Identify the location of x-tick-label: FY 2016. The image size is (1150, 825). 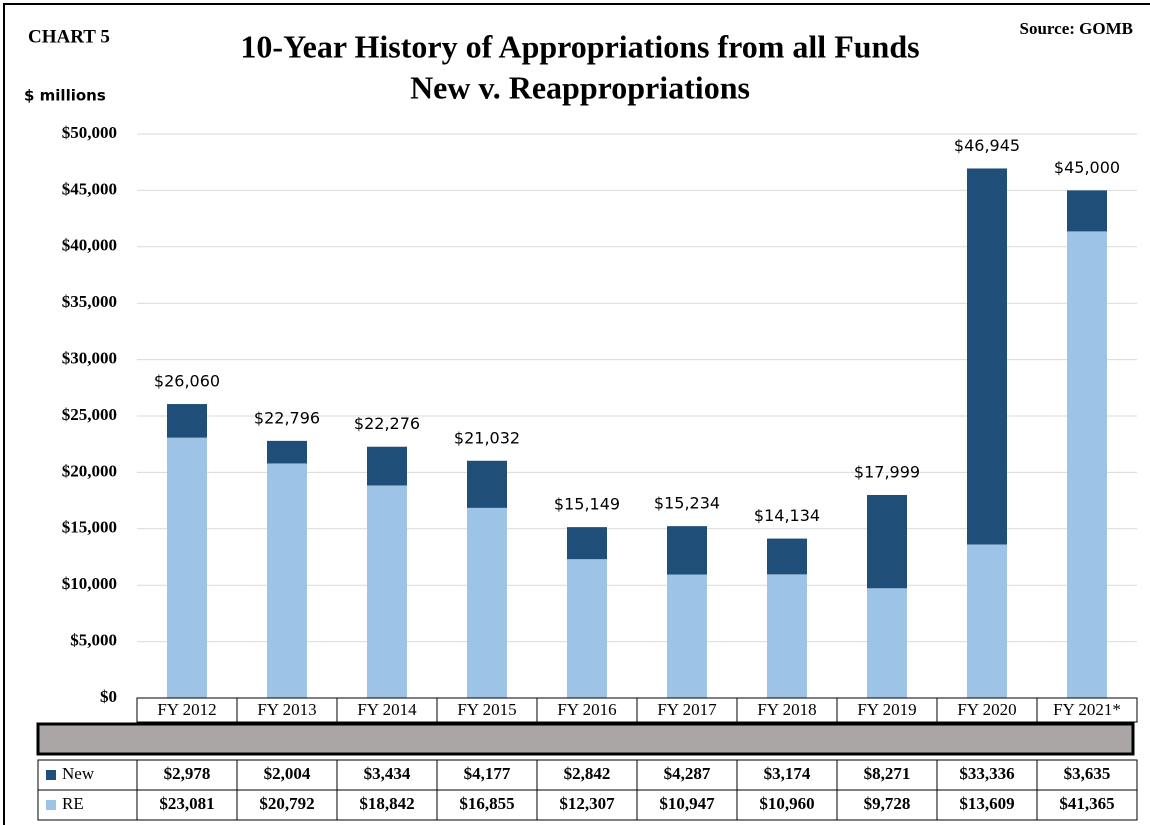
(586, 709).